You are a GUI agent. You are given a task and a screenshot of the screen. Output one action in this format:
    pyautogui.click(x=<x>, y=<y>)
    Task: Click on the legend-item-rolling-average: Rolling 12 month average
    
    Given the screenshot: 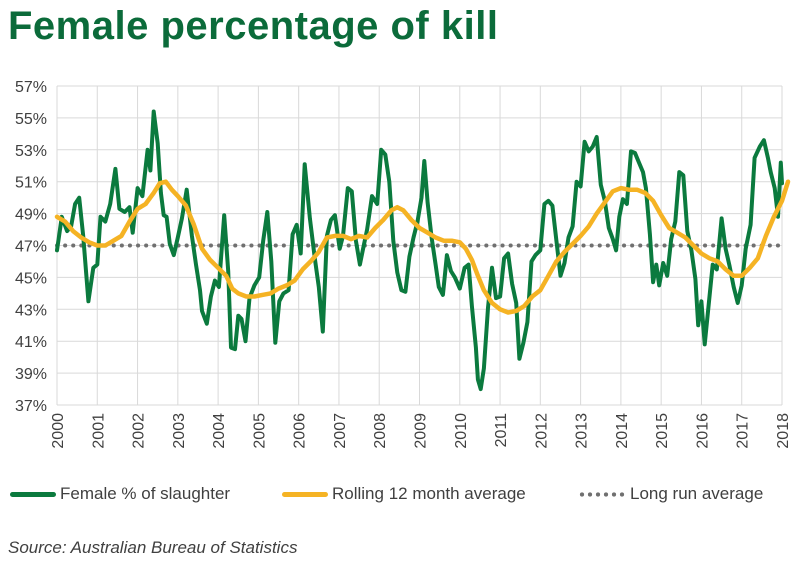 What is the action you would take?
    pyautogui.click(x=404, y=494)
    